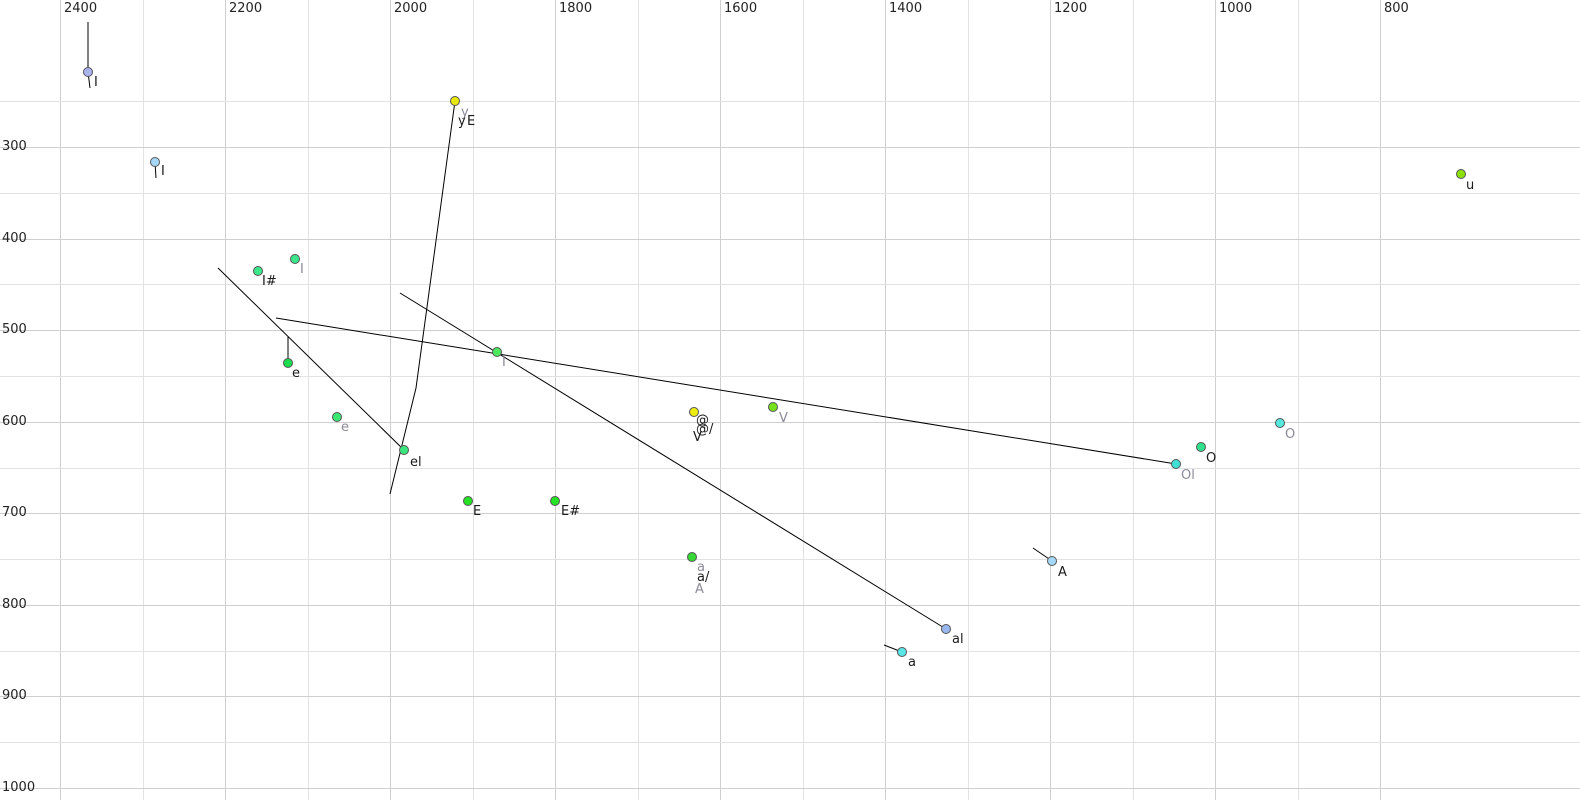 The height and width of the screenshot is (800, 1580). What do you see at coordinates (14, 238) in the screenshot?
I see `y-axis-tick-label: 400` at bounding box center [14, 238].